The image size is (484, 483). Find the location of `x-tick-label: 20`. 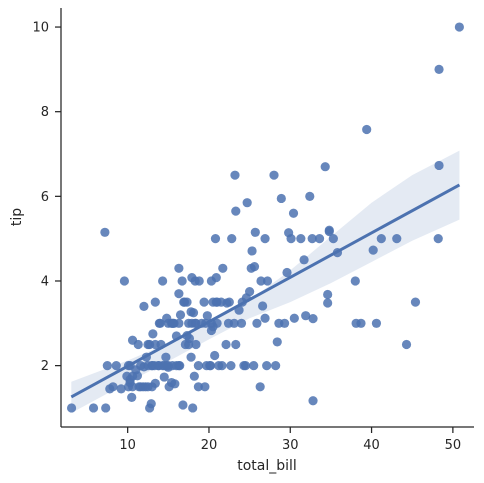

x-tick-label: 20 is located at coordinates (209, 445).